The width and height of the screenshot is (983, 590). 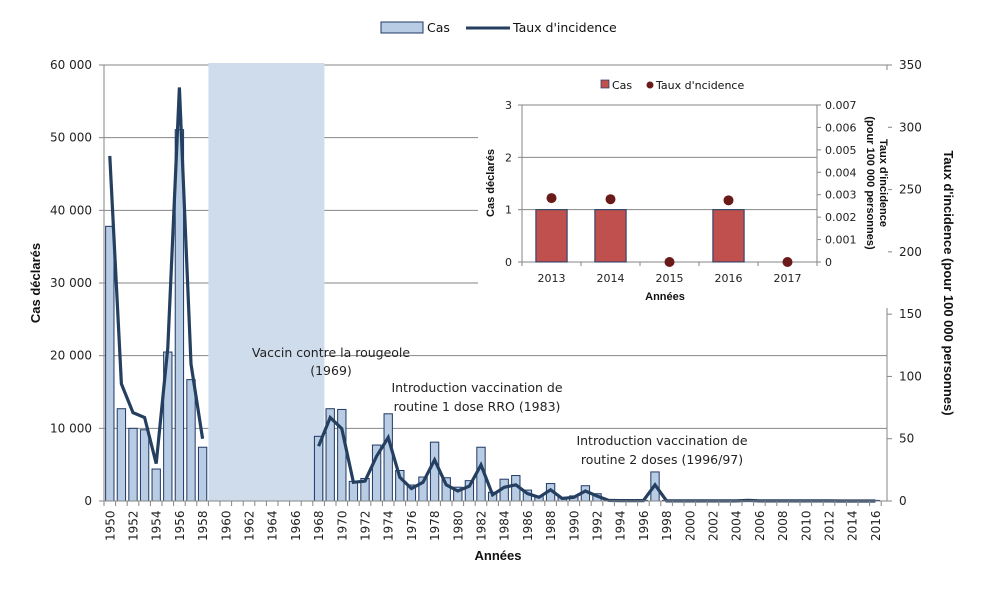 I want to click on cas-bar-1970, so click(x=342, y=455).